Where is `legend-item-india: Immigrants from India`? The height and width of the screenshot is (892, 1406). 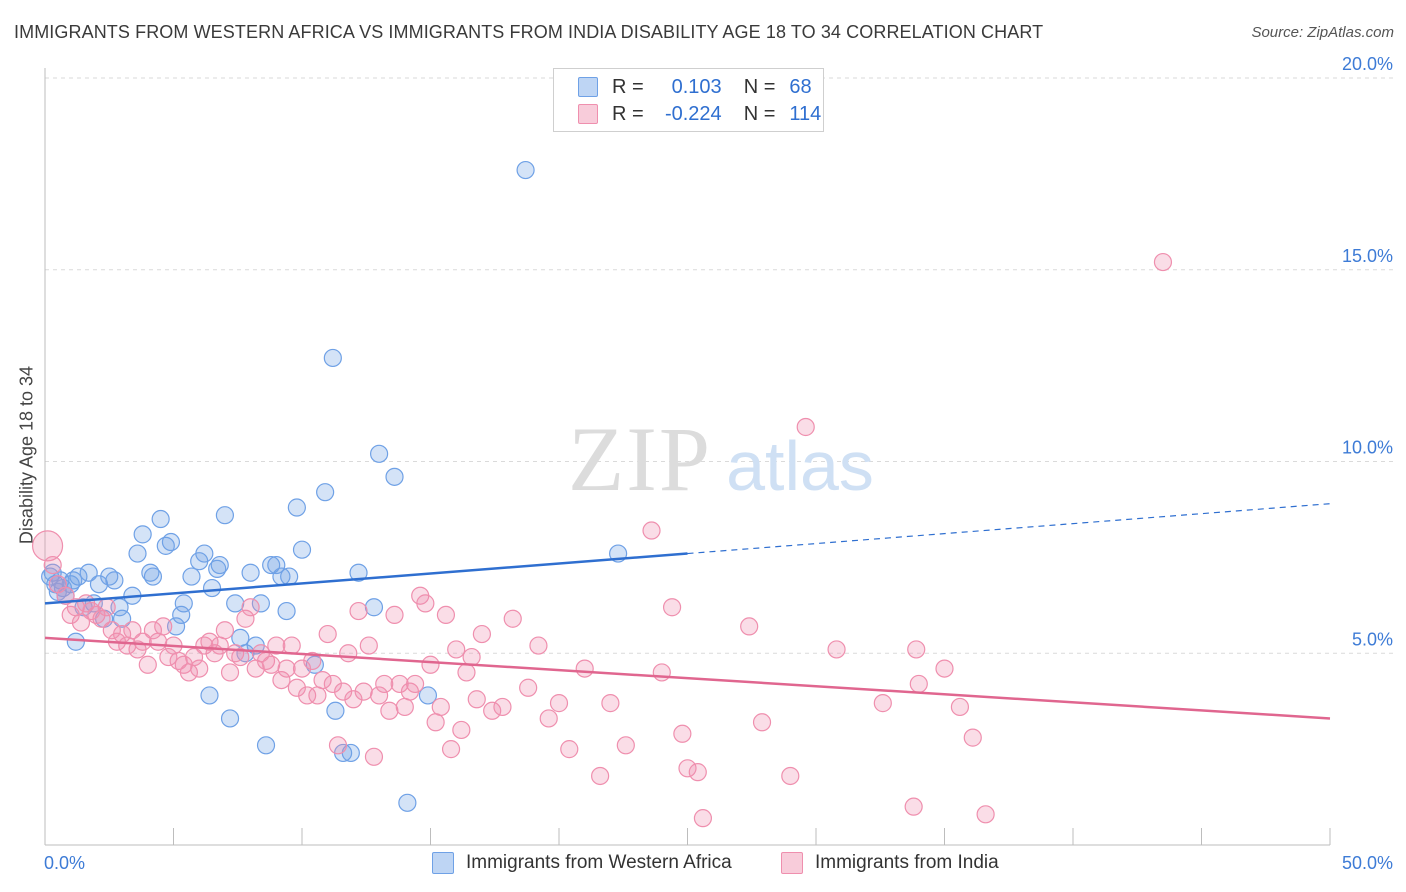
legend-item-india: Immigrants from India is located at coordinates (890, 863).